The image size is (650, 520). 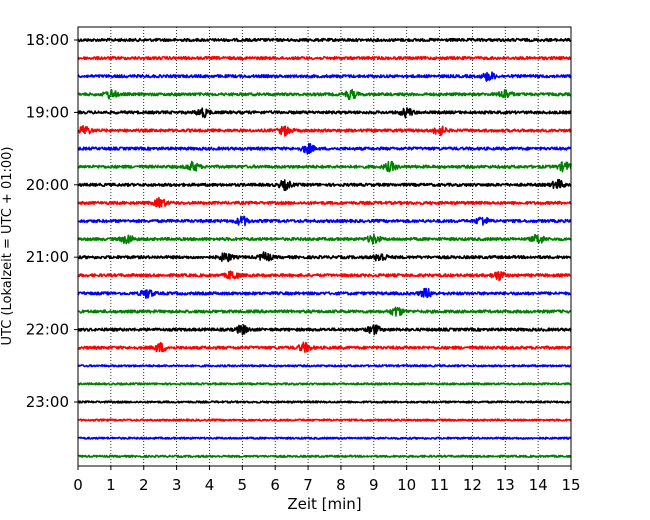 I want to click on y-tick-label: 18:00, so click(x=47, y=40).